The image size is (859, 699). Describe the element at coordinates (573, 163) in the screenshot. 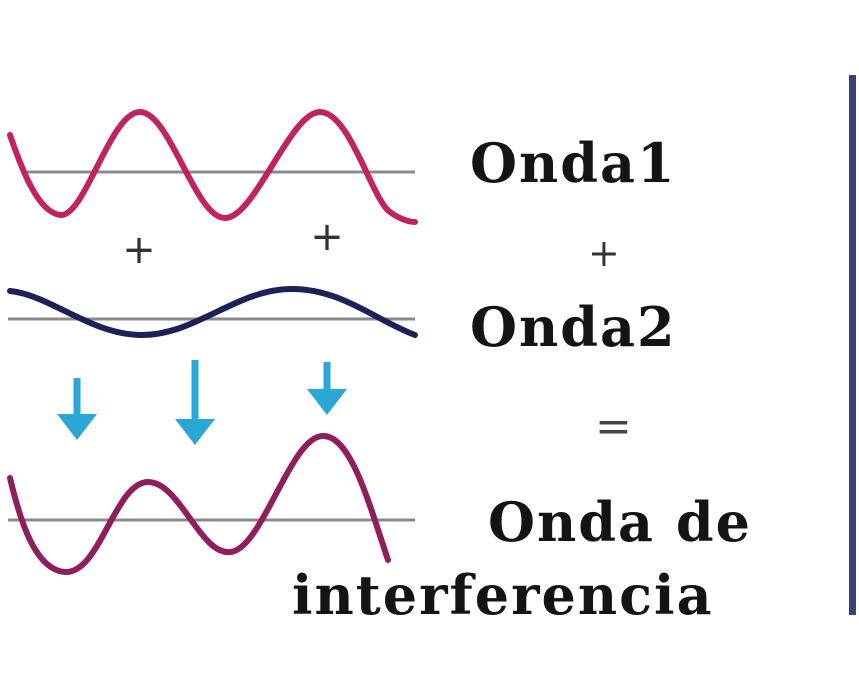

I see `wave1-label: Onda1` at that location.